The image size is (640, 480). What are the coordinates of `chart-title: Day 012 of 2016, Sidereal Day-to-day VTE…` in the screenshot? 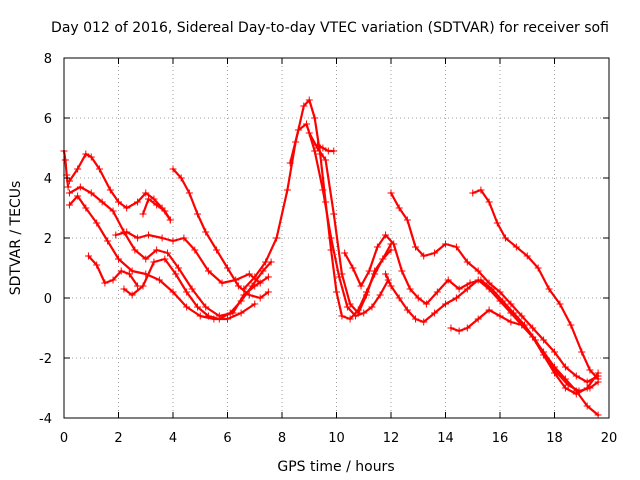 It's located at (330, 28).